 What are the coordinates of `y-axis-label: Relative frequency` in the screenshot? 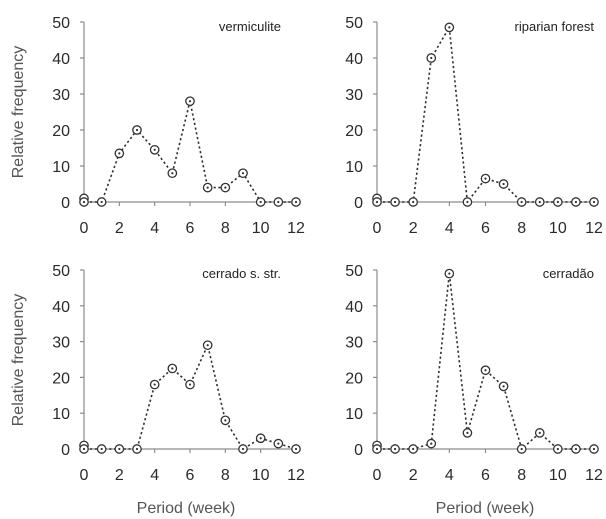 It's located at (18, 360).